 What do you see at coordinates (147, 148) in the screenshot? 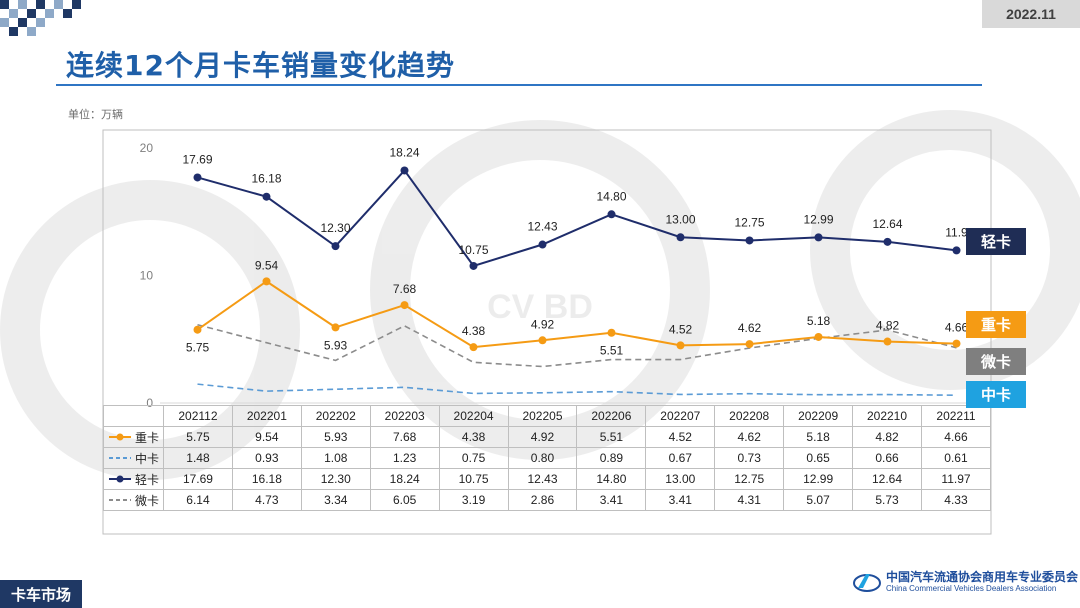
I see `y-tick-label: 20` at bounding box center [147, 148].